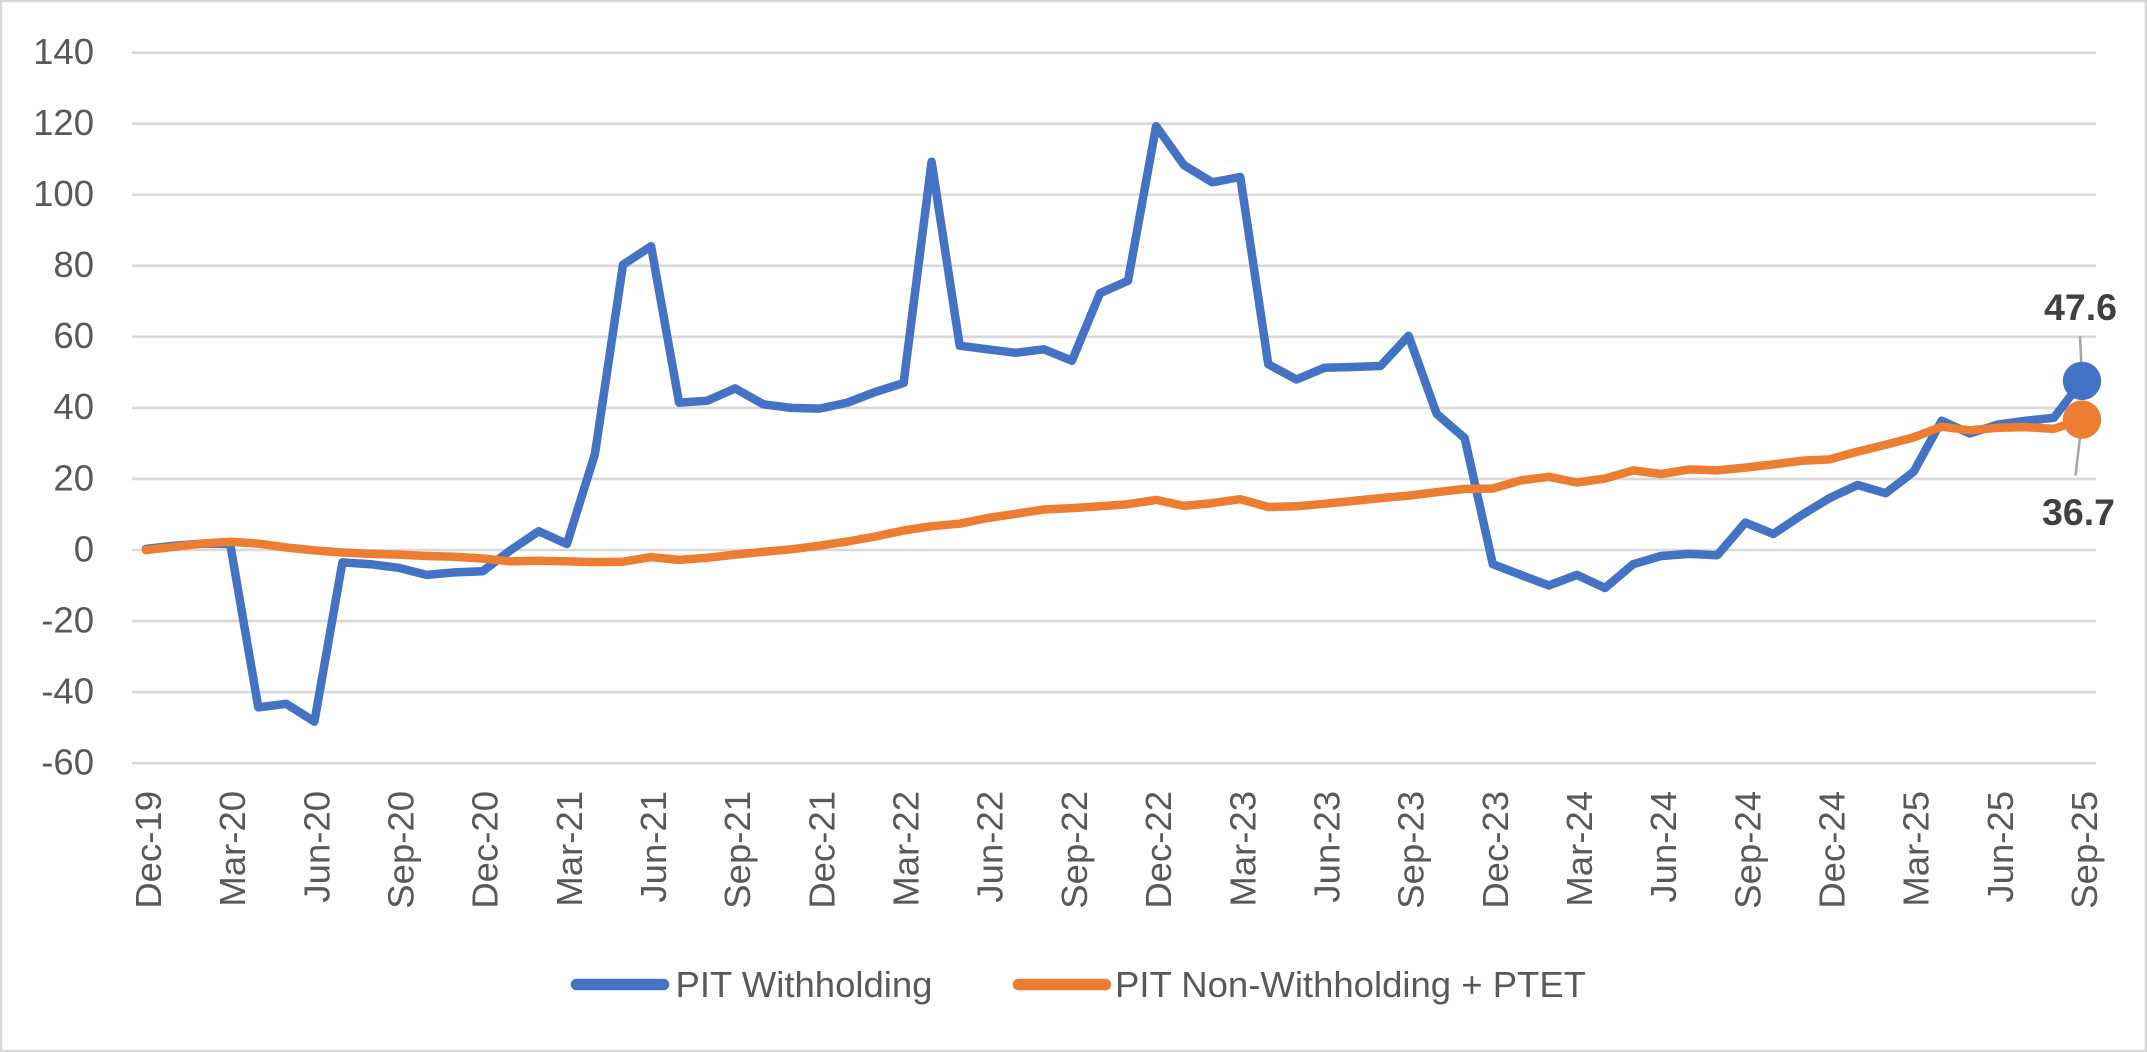 The height and width of the screenshot is (1052, 2147). What do you see at coordinates (73, 335) in the screenshot?
I see `svg-text: 60` at bounding box center [73, 335].